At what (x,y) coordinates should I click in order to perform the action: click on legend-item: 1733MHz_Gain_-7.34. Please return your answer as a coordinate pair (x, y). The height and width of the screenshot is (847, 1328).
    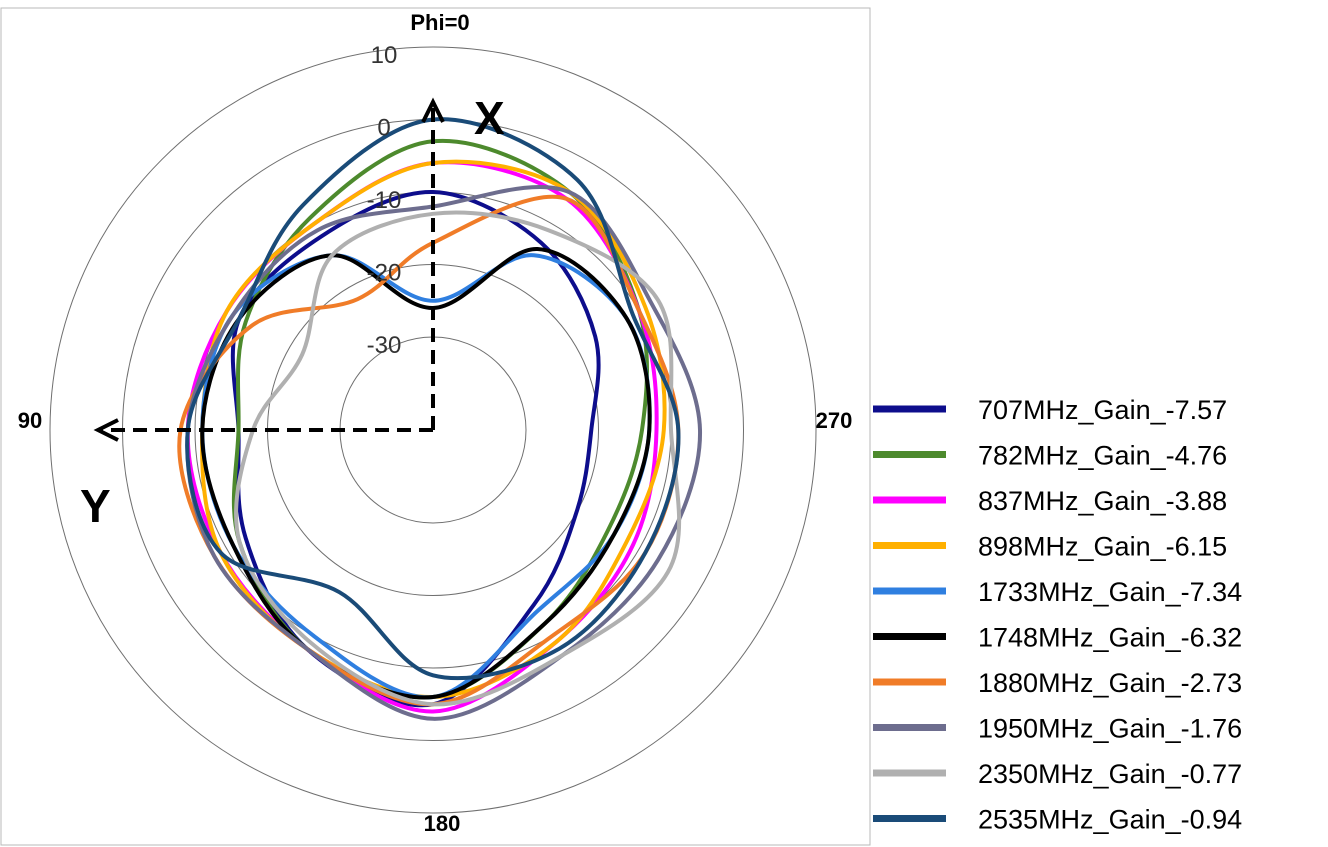
    Looking at the image, I should click on (1057, 592).